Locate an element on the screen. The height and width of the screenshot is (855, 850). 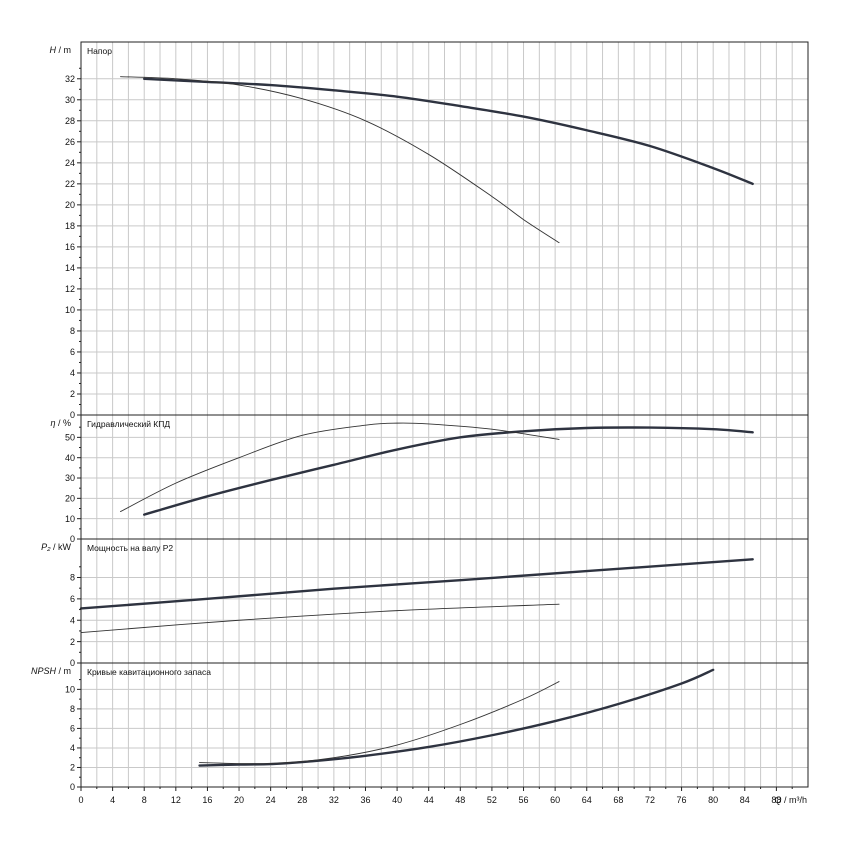
x-tick-label: 12 is located at coordinates (176, 800).